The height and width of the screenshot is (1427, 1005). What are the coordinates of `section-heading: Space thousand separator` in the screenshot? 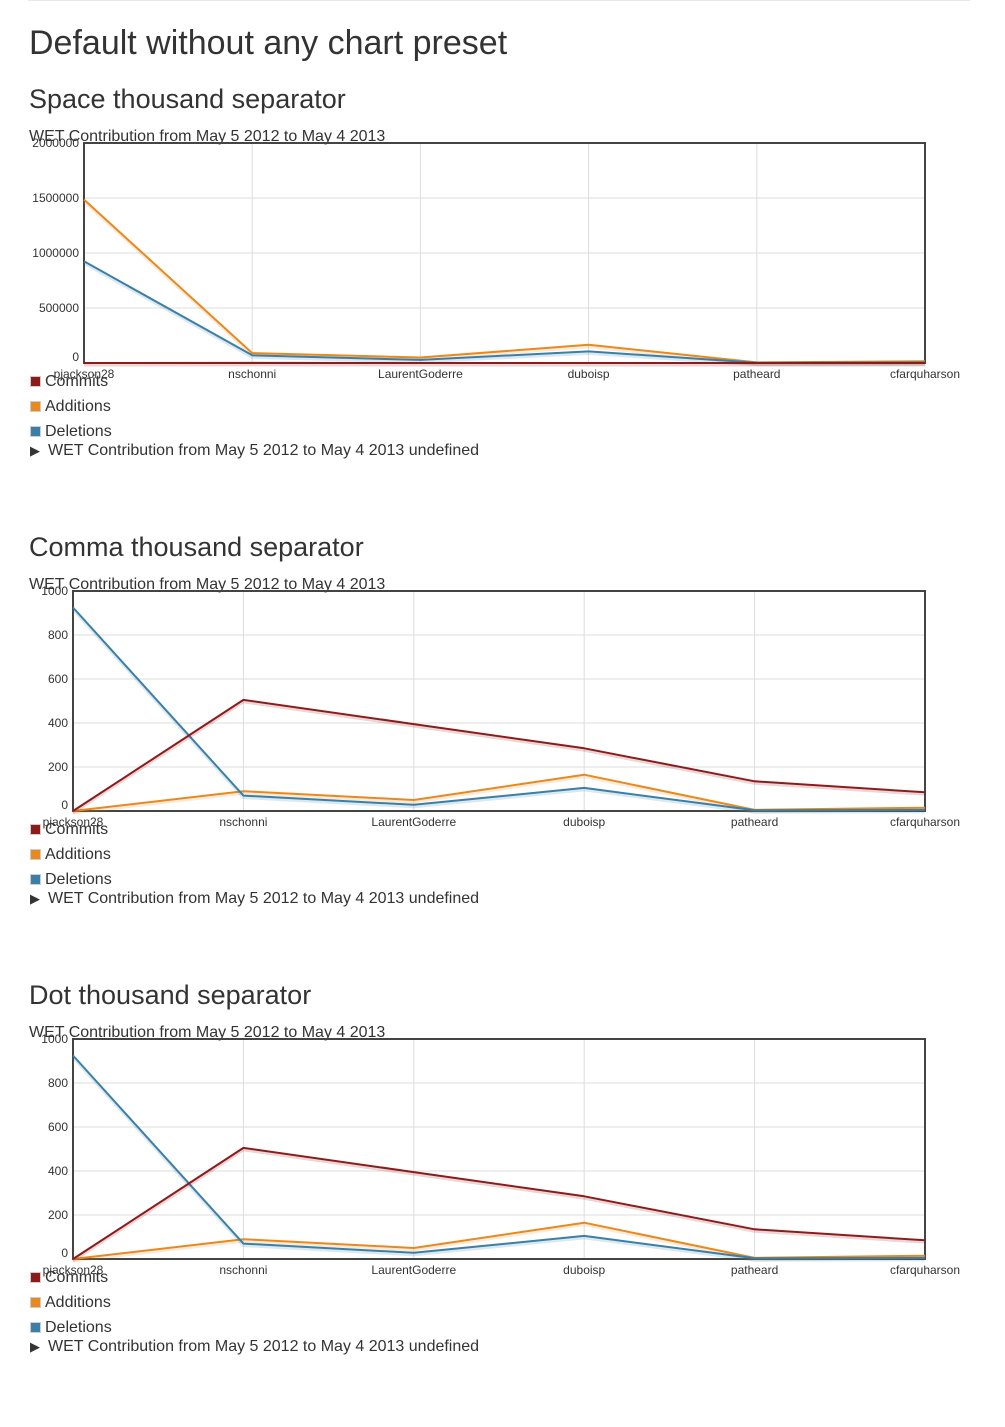 It's located at (187, 99).